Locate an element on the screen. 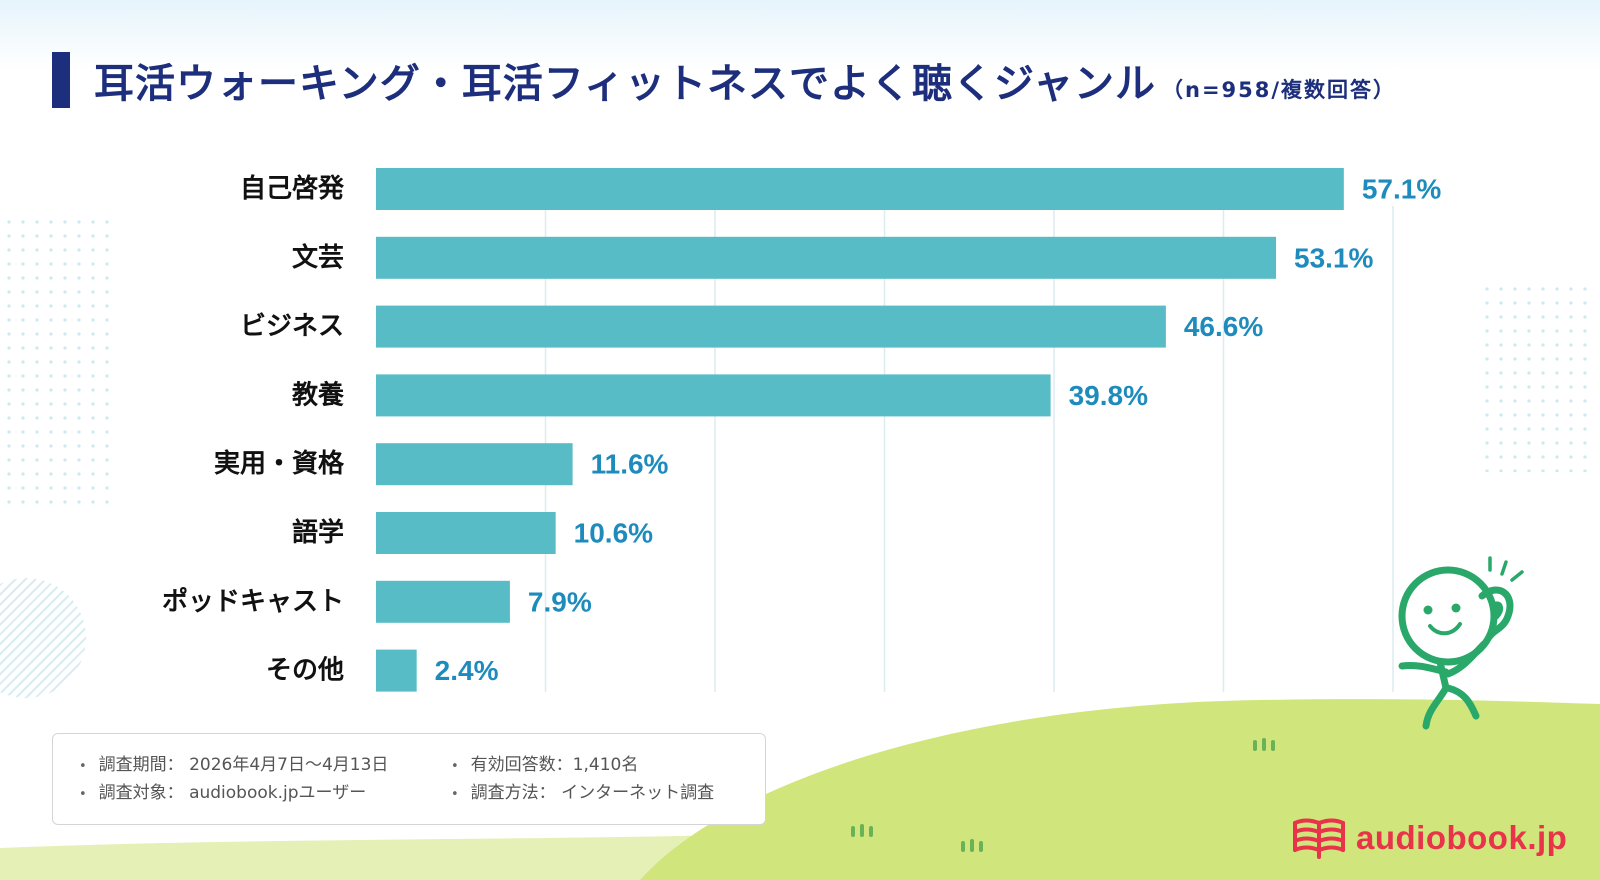  category-label: その他 is located at coordinates (305, 671).